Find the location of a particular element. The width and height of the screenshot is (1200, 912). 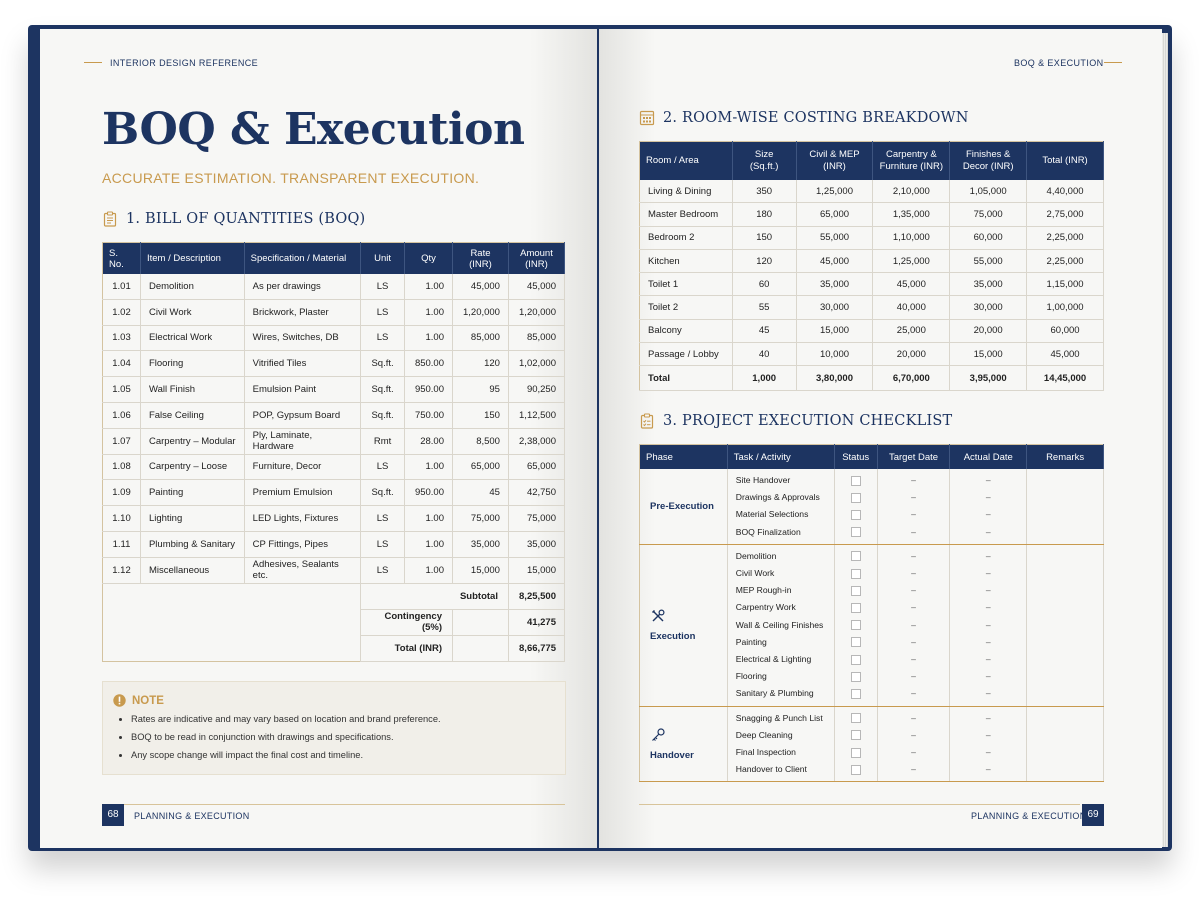

total-cell: 14,45,000 is located at coordinates (1065, 378).